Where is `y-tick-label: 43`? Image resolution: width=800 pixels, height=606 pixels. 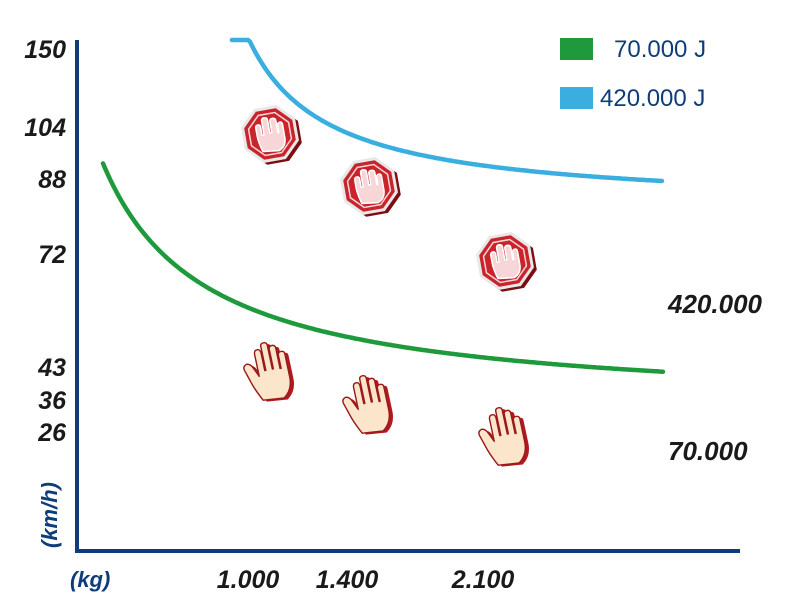
y-tick-label: 43 is located at coordinates (51, 368).